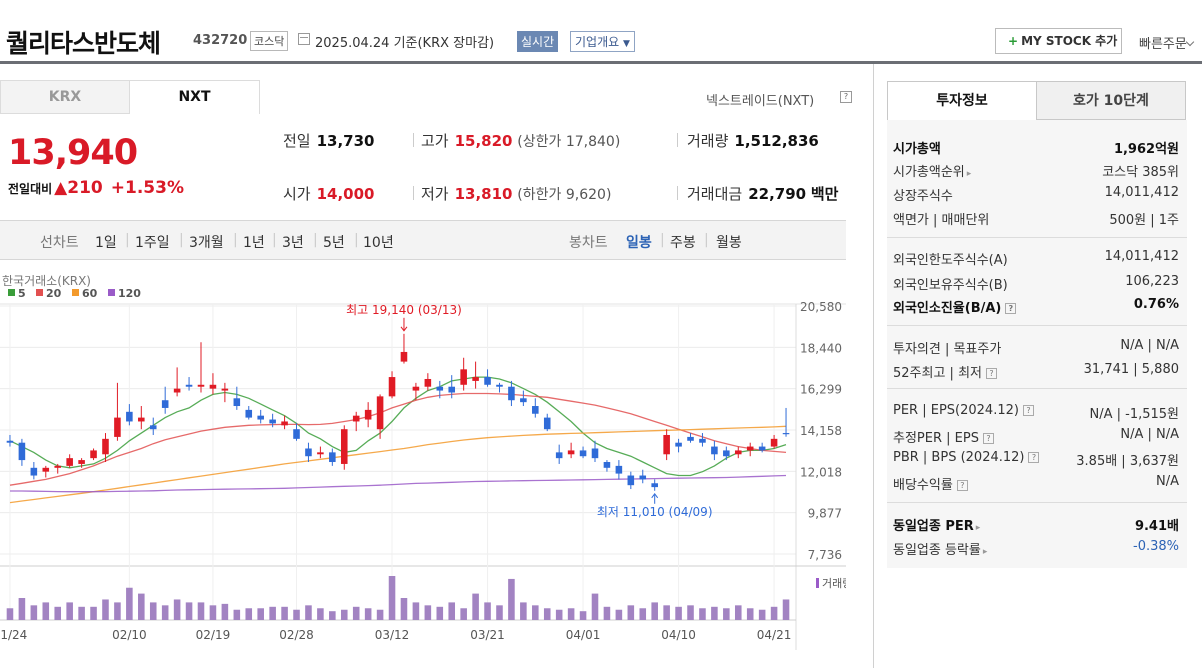 The image size is (1202, 668). Describe the element at coordinates (378, 243) in the screenshot. I see `period-10y: 10년` at that location.